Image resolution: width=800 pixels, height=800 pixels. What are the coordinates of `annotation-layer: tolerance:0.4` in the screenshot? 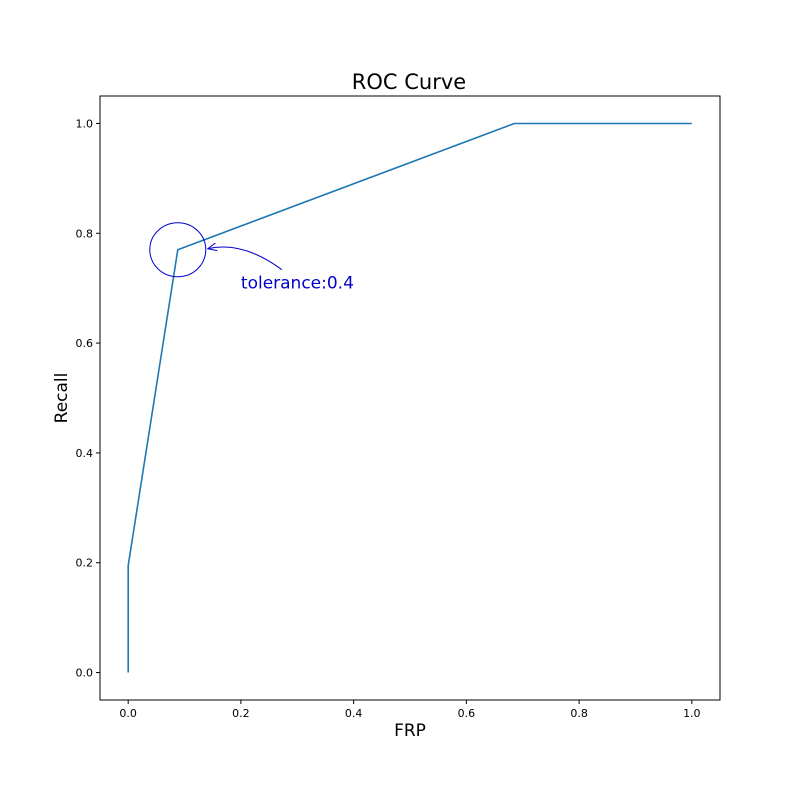 It's located at (251, 258).